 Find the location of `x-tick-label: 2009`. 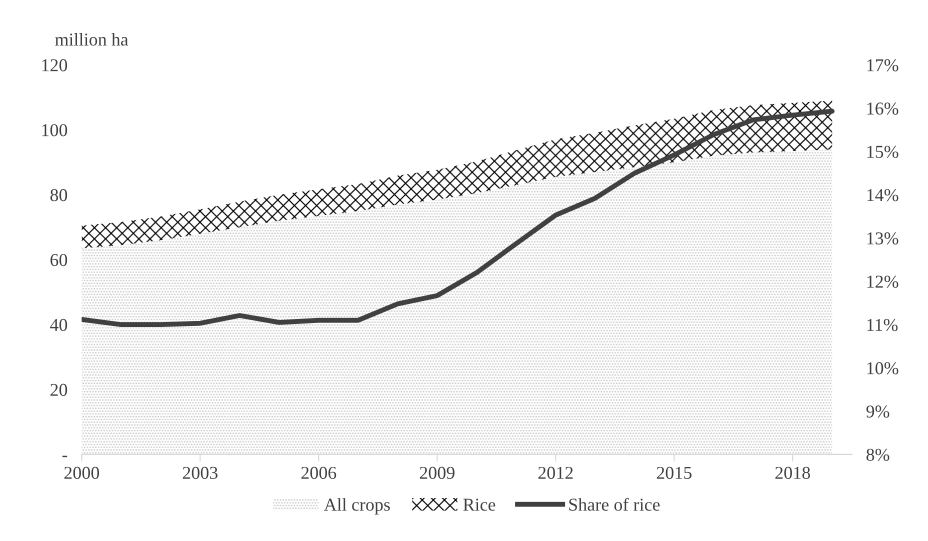

x-tick-label: 2009 is located at coordinates (437, 472).